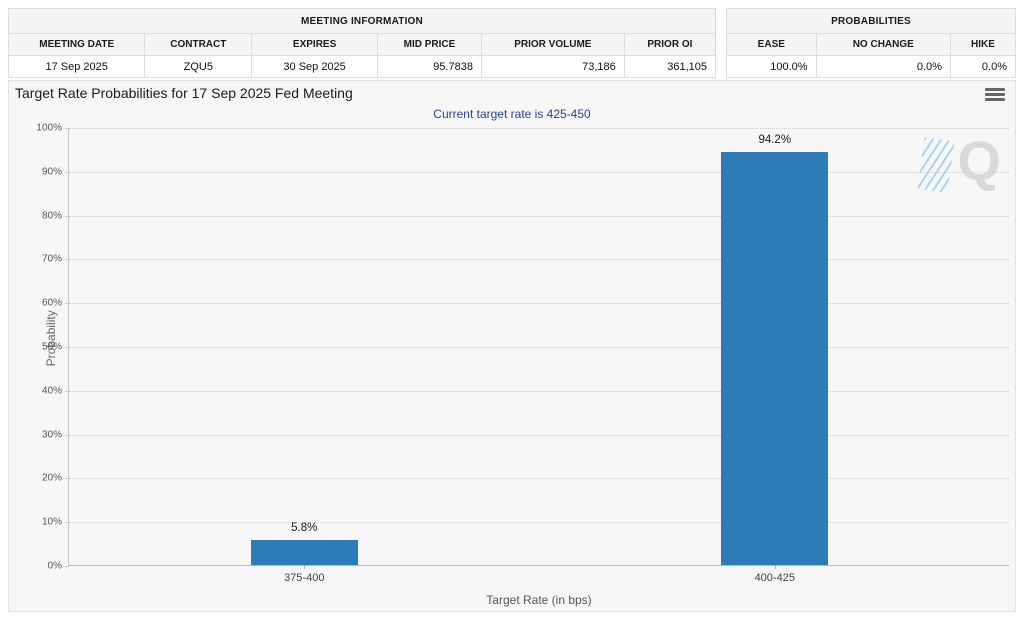  What do you see at coordinates (315, 66) in the screenshot?
I see `expires-value: 30 Sep 2025` at bounding box center [315, 66].